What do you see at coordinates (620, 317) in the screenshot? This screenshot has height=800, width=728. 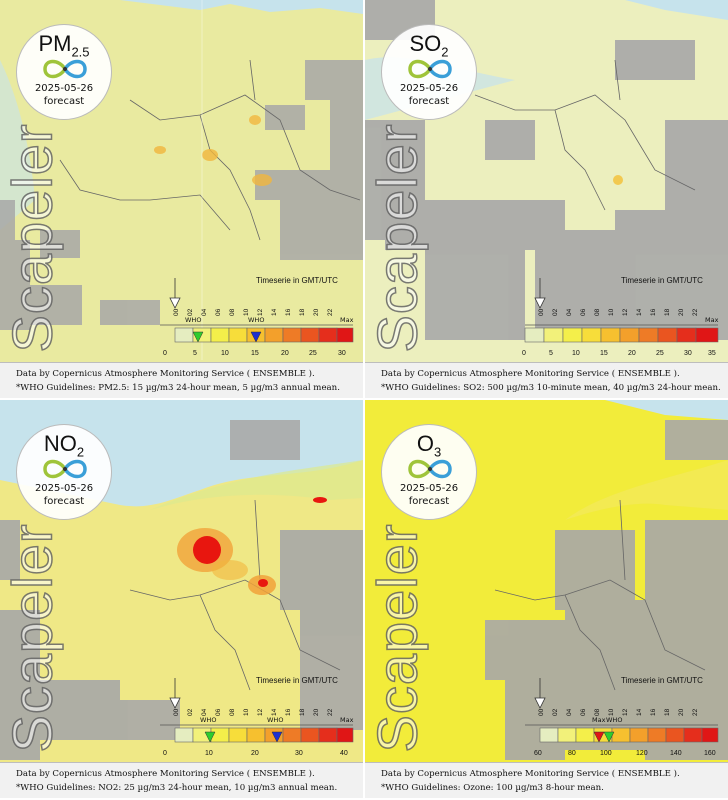 I see `timeserie-legend: 00 02 04 06 08 10 12 14 16 18 20 22 Max` at bounding box center [620, 317].